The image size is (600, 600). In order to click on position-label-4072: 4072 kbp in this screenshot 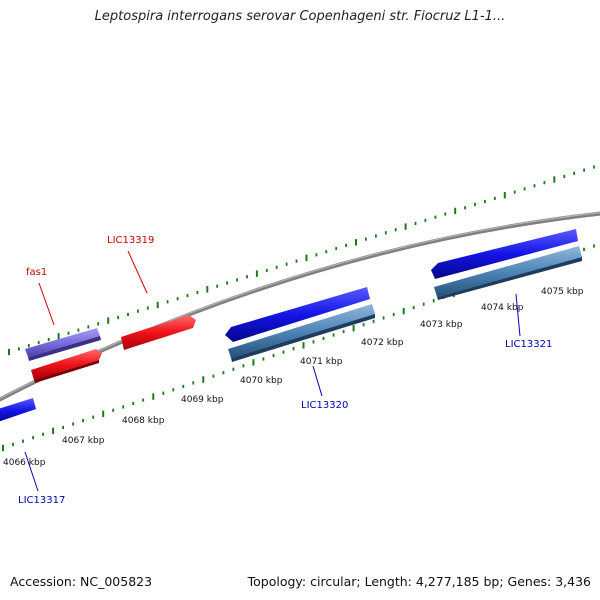, I will do `click(382, 343)`.